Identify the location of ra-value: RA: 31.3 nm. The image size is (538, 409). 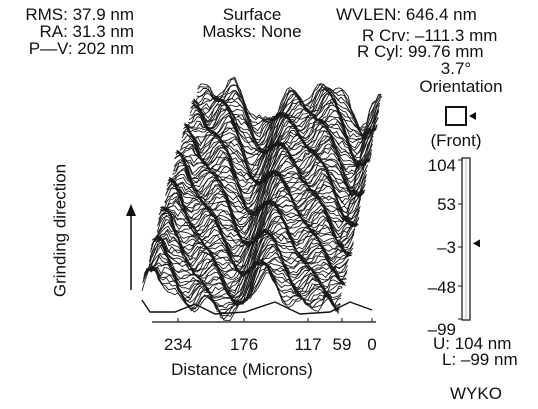
(87, 31).